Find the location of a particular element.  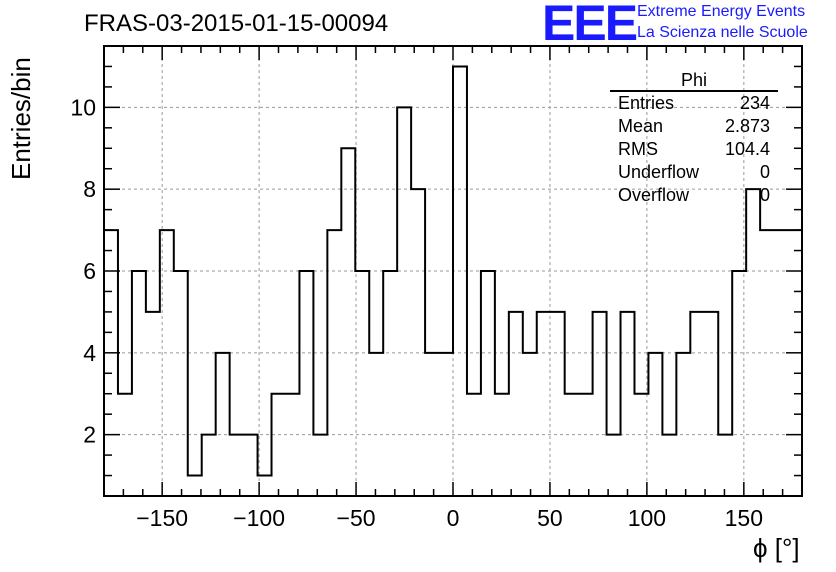

logo-line-2: La Scienza nelle Scuole is located at coordinates (722, 32).